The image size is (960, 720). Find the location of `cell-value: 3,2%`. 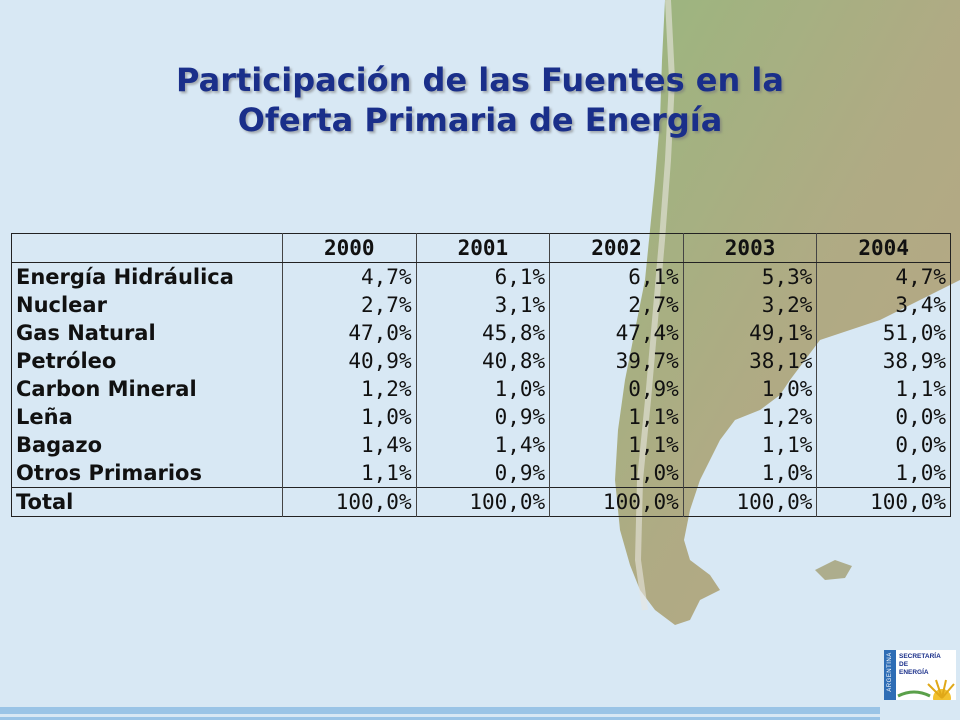

cell-value: 3,2% is located at coordinates (749, 305).